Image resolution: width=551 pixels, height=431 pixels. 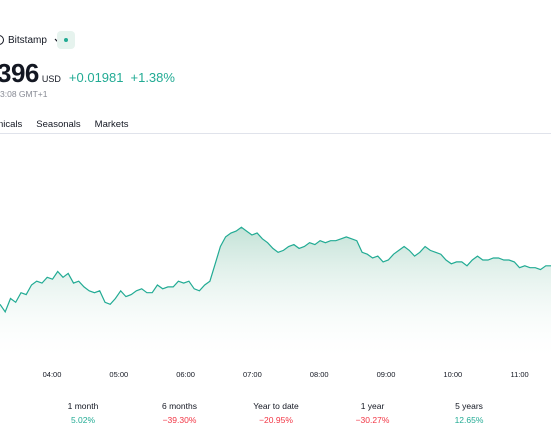 What do you see at coordinates (27, 40) in the screenshot?
I see `exchange-name: Bitstamp` at bounding box center [27, 40].